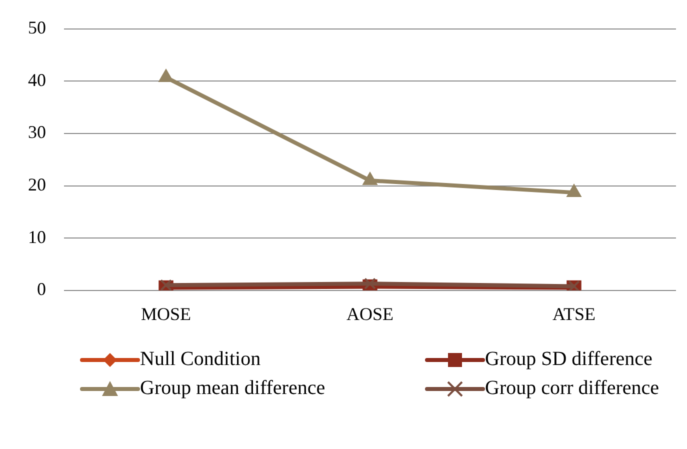  I want to click on x-tick-label: AOSE, so click(370, 314).